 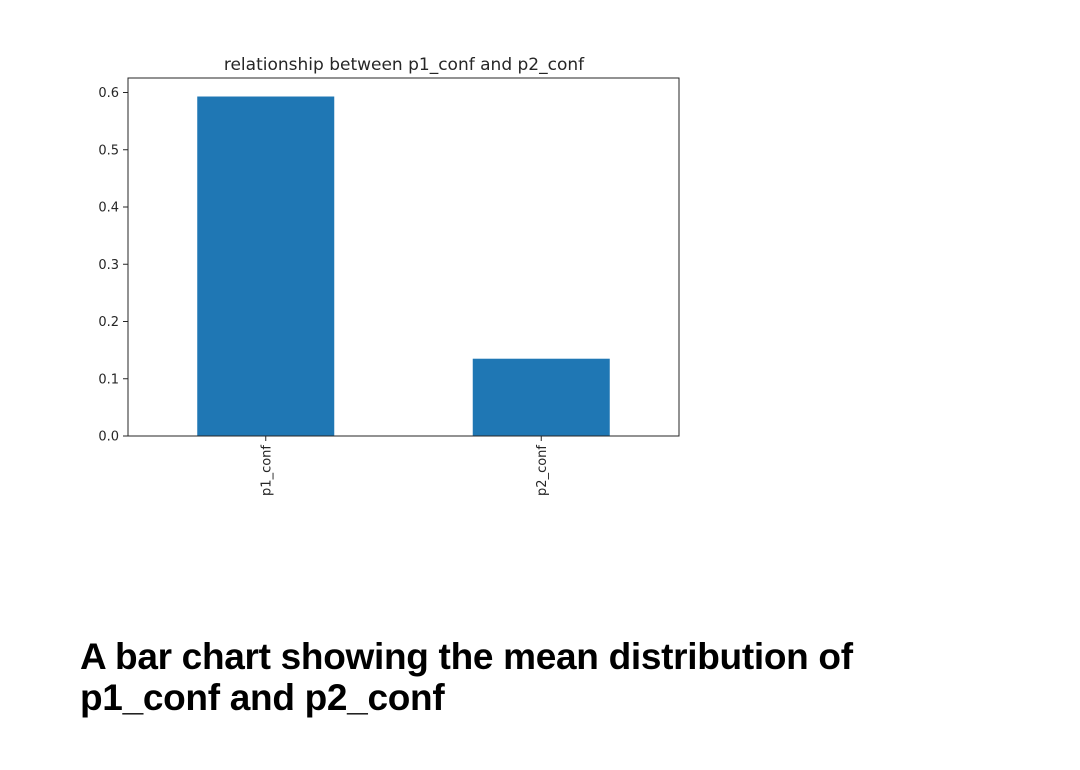 I want to click on x-tick-label: p1_conf, so click(x=266, y=470).